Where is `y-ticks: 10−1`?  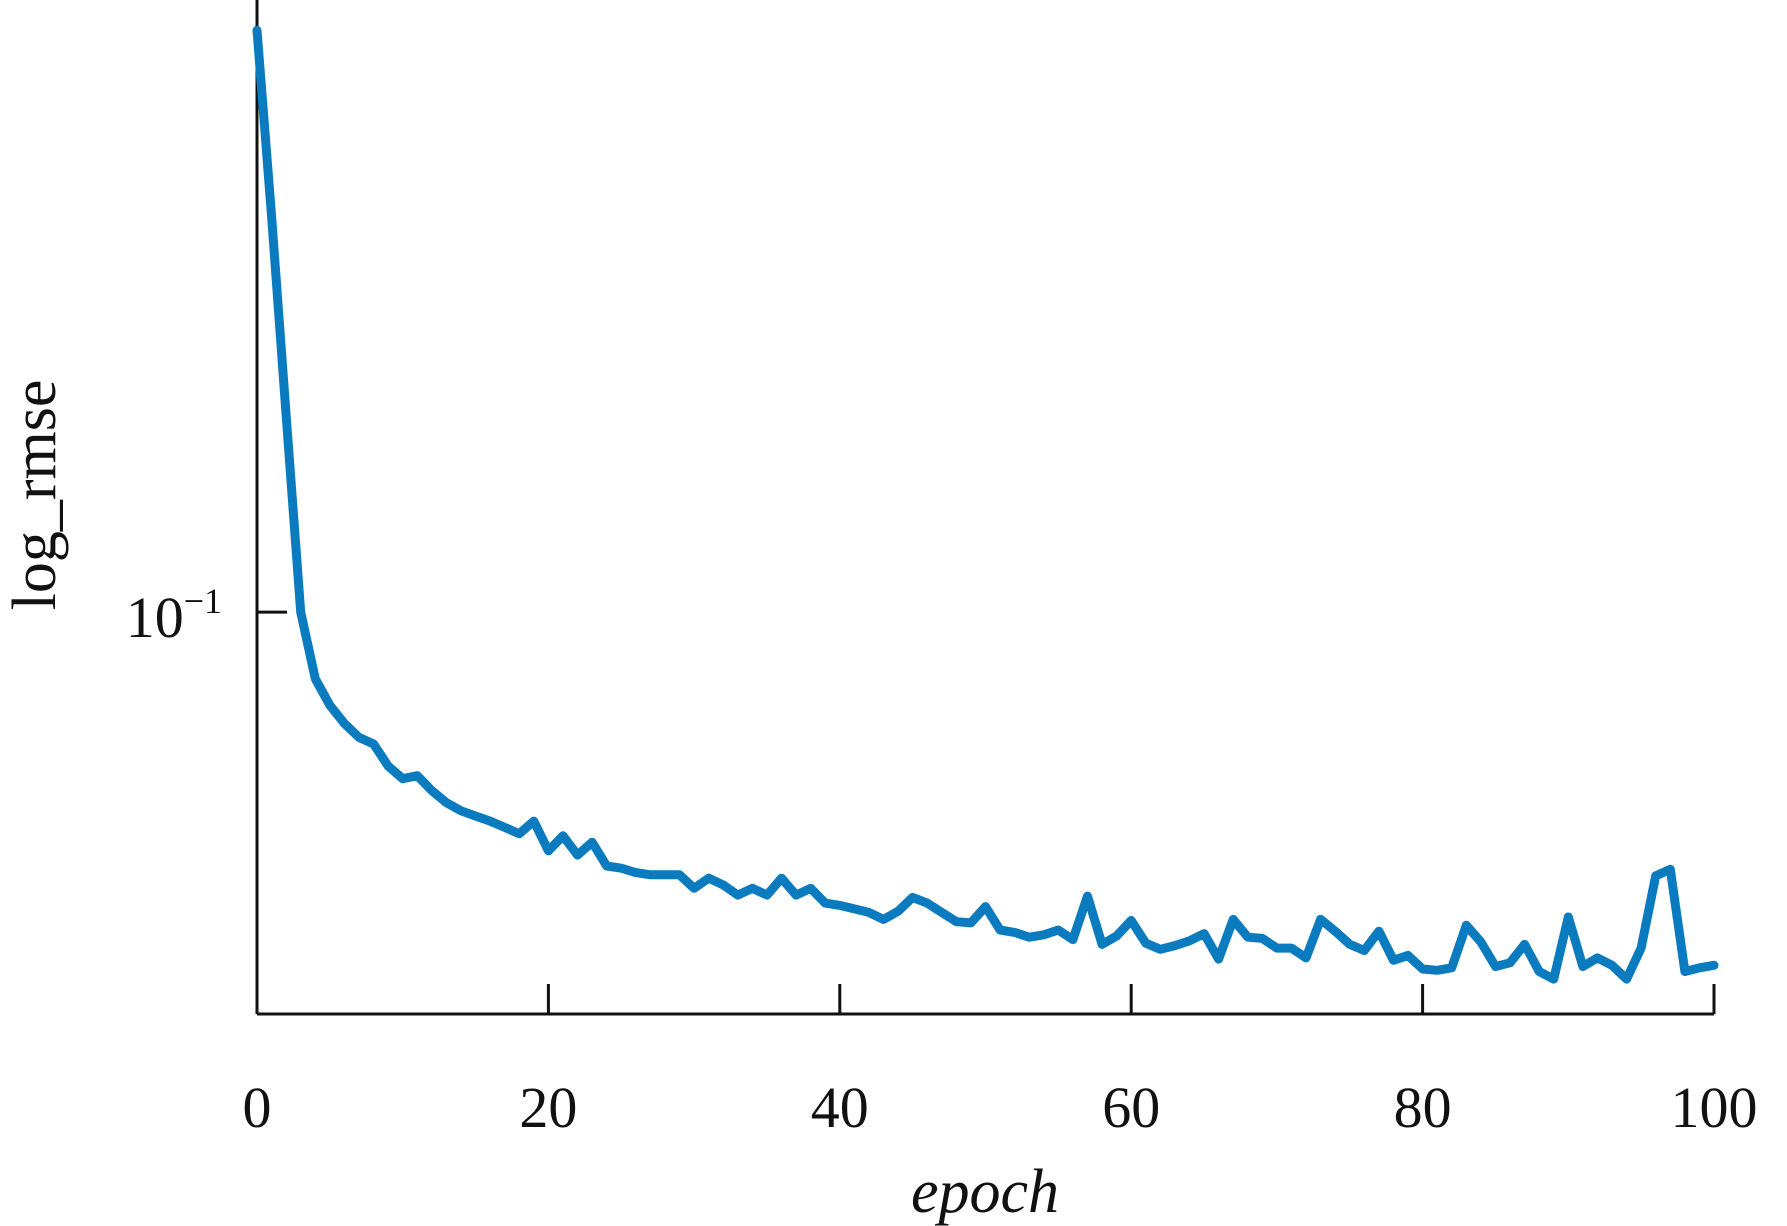
y-ticks: 10−1 is located at coordinates (206, 615).